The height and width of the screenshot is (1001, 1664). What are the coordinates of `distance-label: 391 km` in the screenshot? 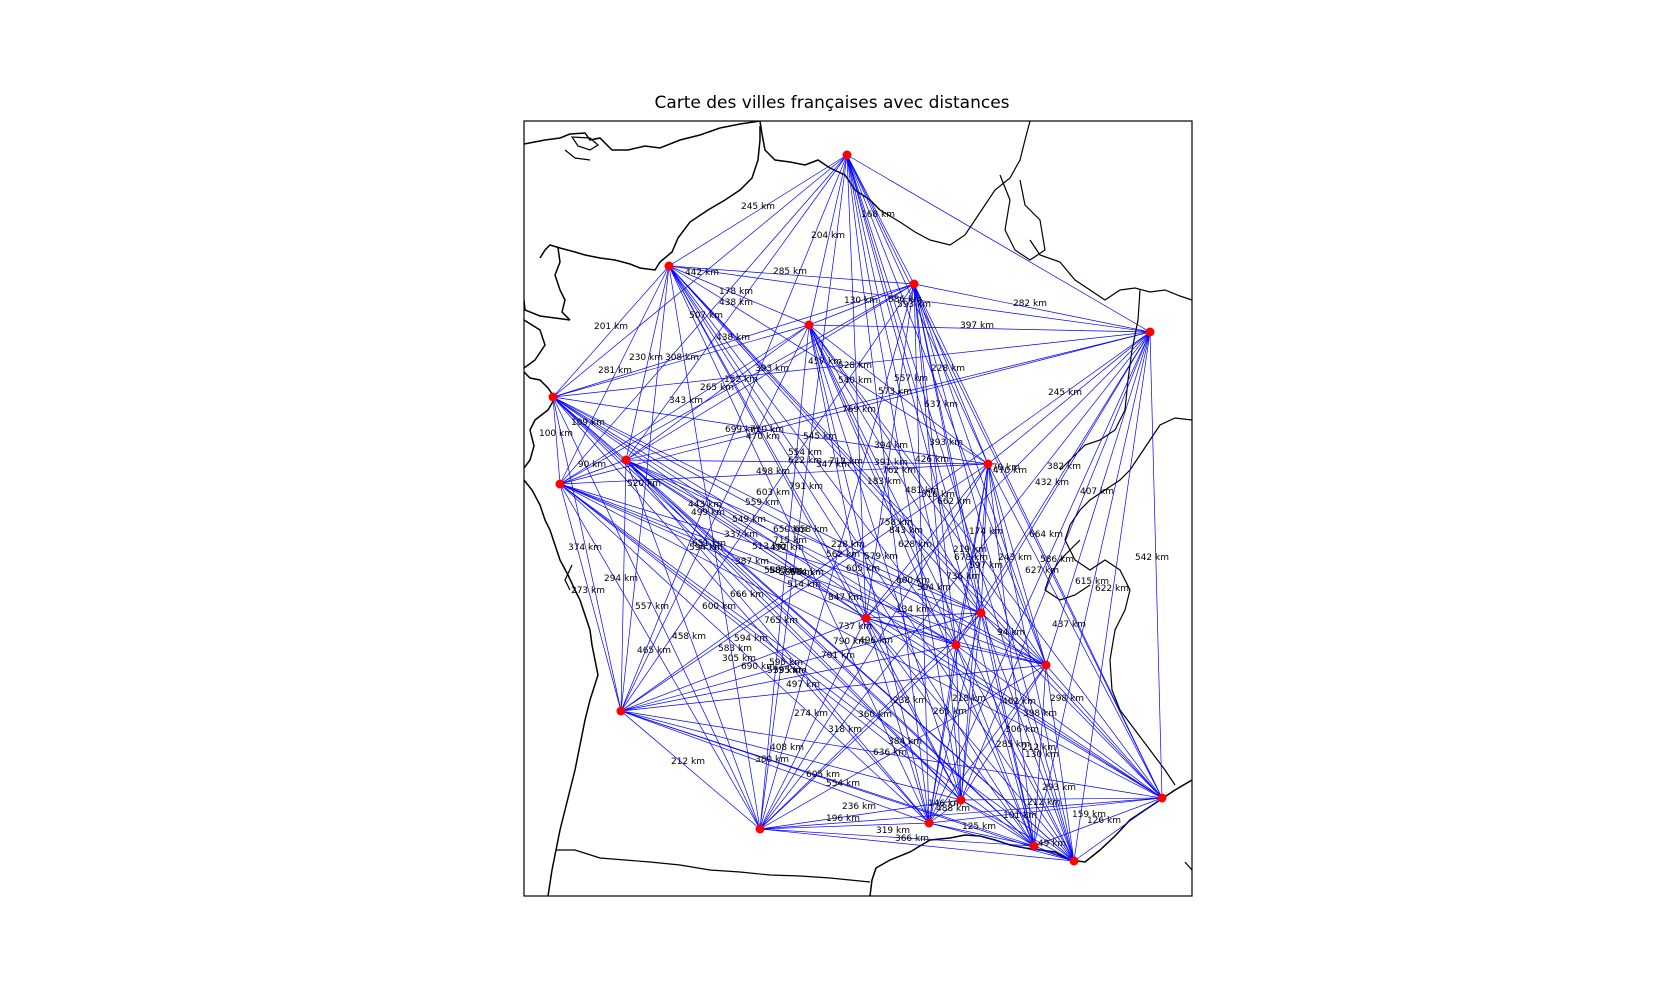 It's located at (891, 463).